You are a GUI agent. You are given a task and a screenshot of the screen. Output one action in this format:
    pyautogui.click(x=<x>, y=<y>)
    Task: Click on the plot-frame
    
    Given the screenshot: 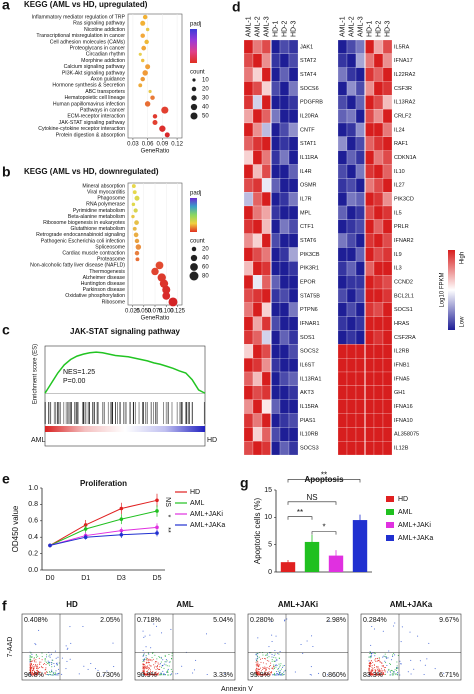 What is the action you would take?
    pyautogui.click(x=155, y=76)
    